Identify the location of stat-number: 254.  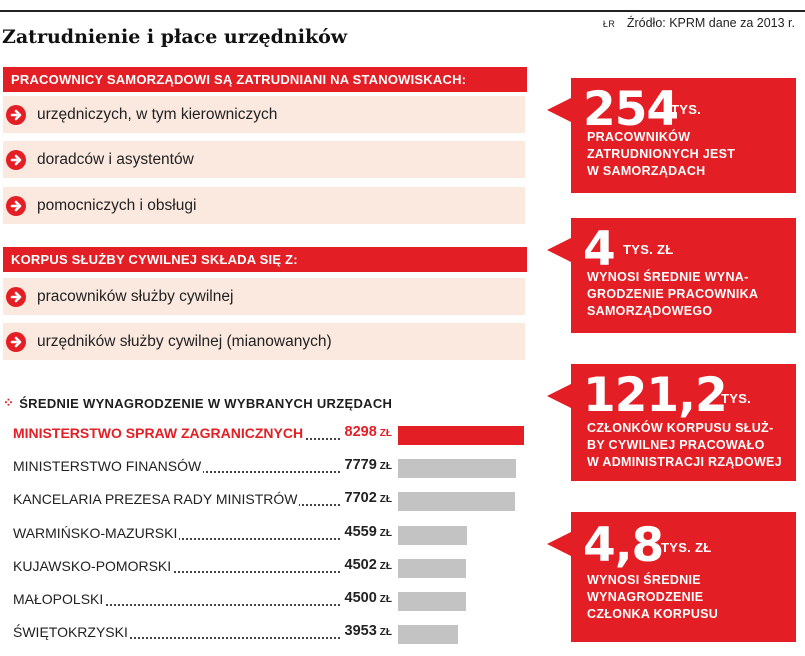
(631, 109).